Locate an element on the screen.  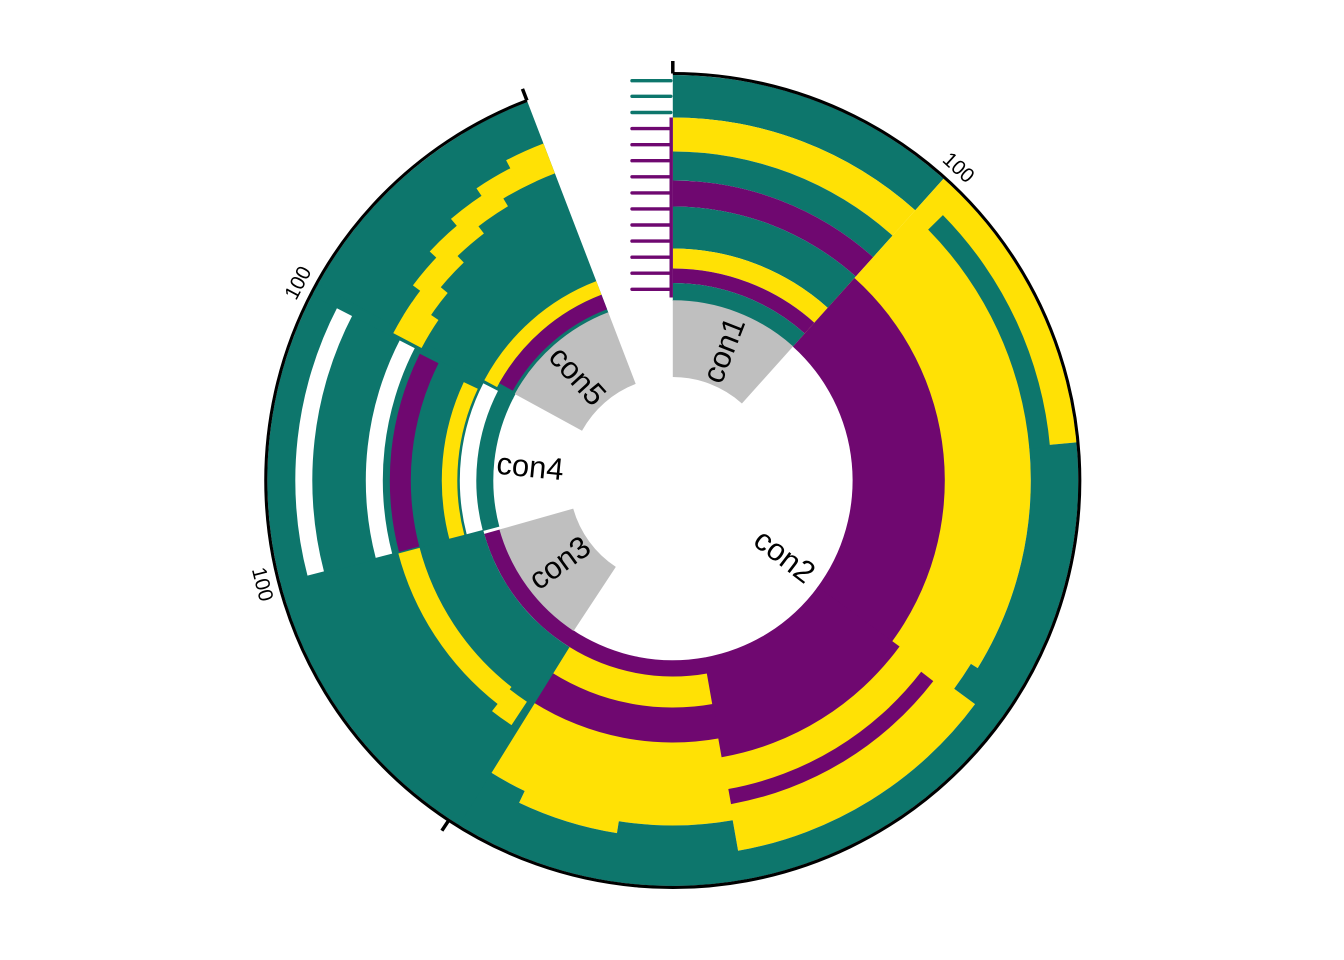
svg-text: 100 is located at coordinates (262, 584).